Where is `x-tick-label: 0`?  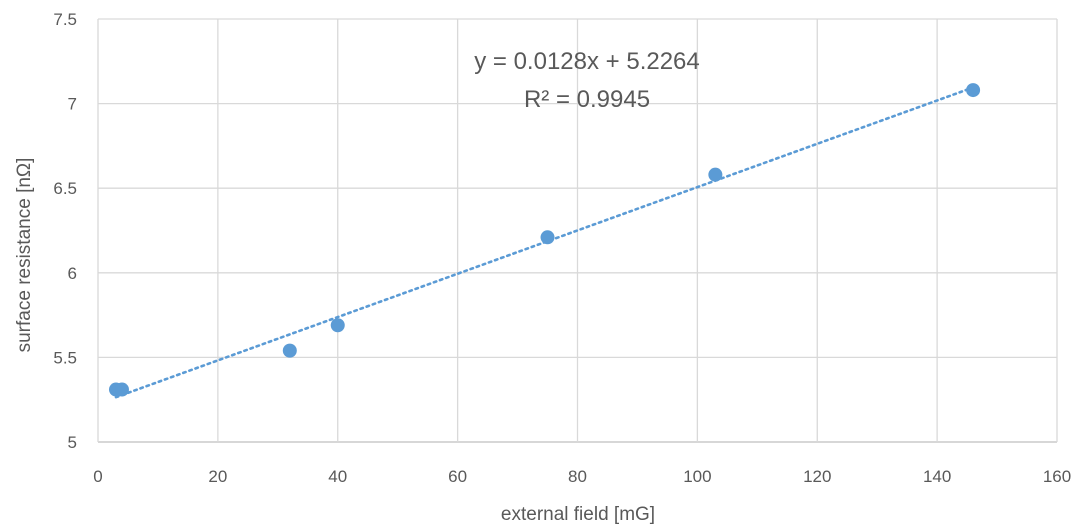
x-tick-label: 0 is located at coordinates (97, 476).